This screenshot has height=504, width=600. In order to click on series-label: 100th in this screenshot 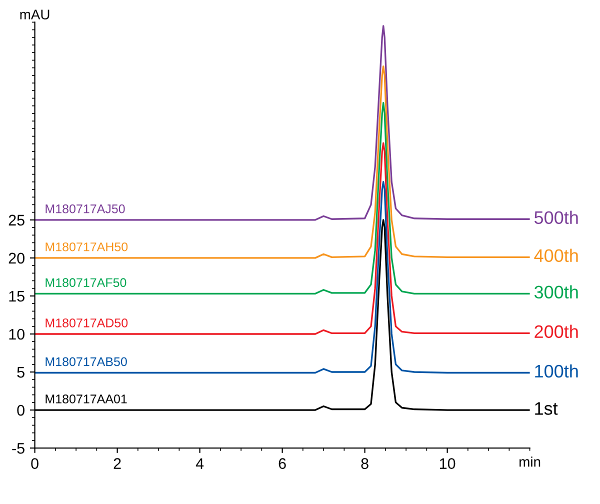, I will do `click(556, 371)`.